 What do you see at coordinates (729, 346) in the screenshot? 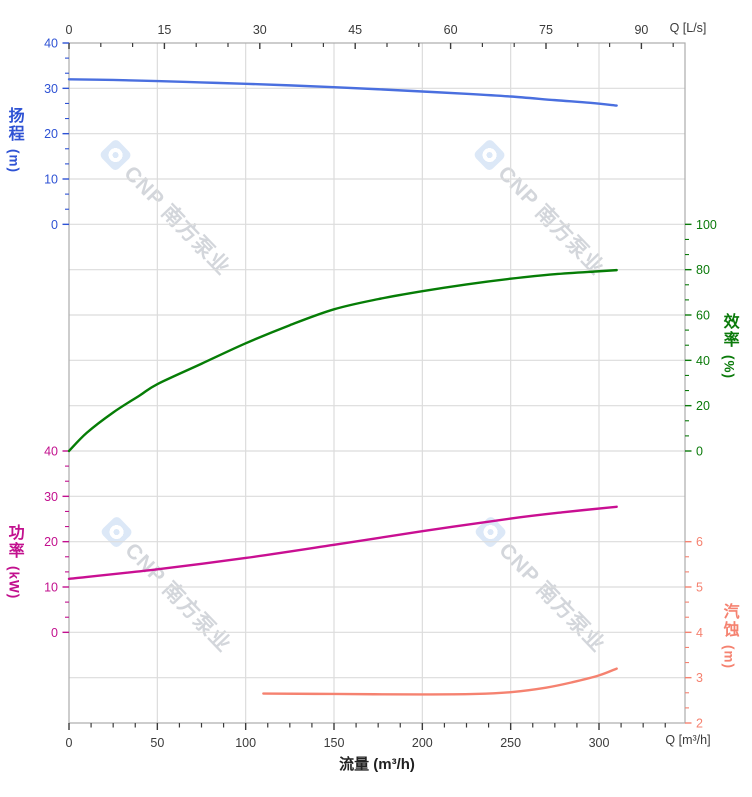
I see `efficiency-axis-title: 效率(%)` at bounding box center [729, 346].